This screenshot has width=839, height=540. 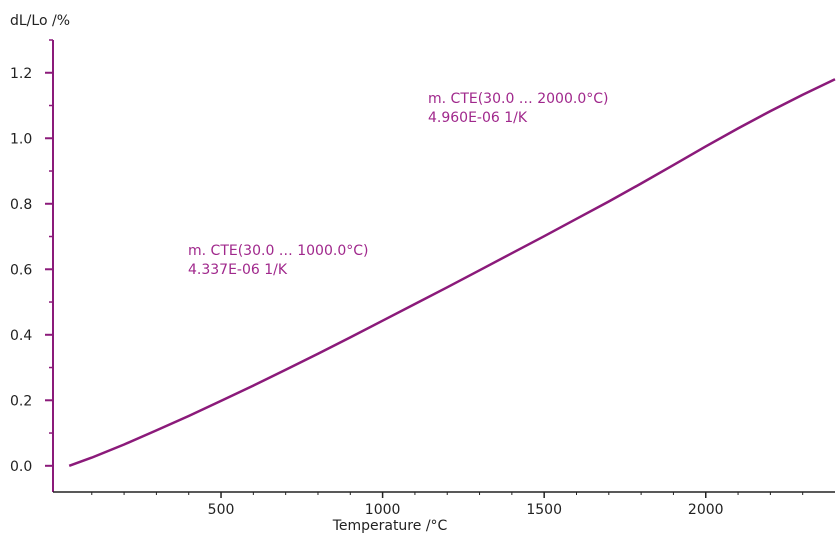 I want to click on x-tick-label: 1500, so click(x=544, y=510).